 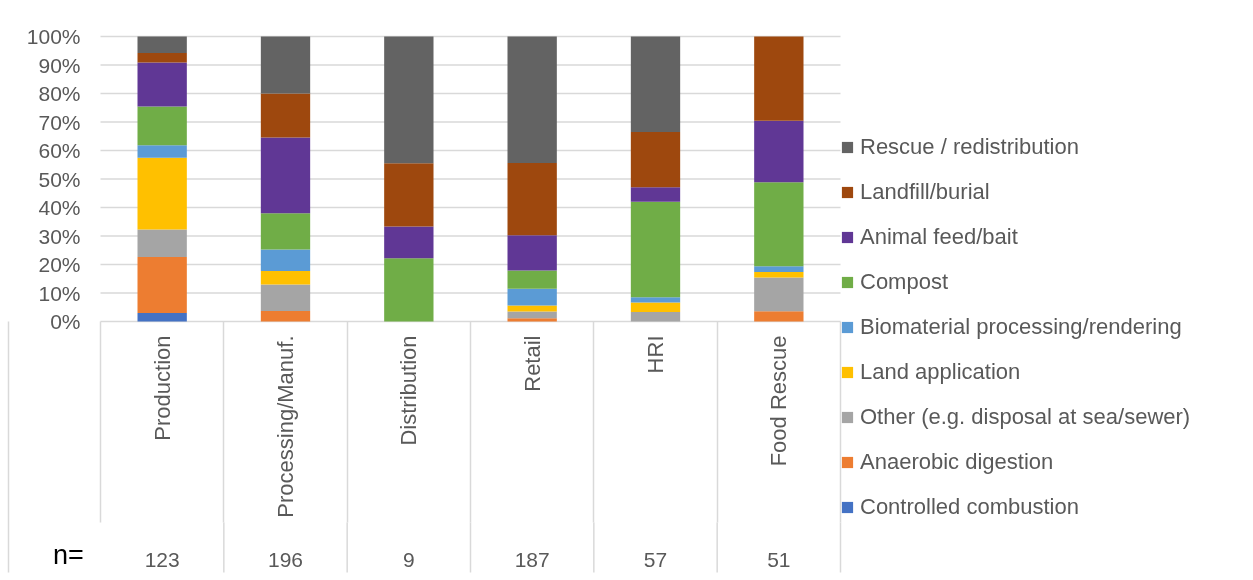 I want to click on y-tick-label: 80%, so click(x=59, y=93).